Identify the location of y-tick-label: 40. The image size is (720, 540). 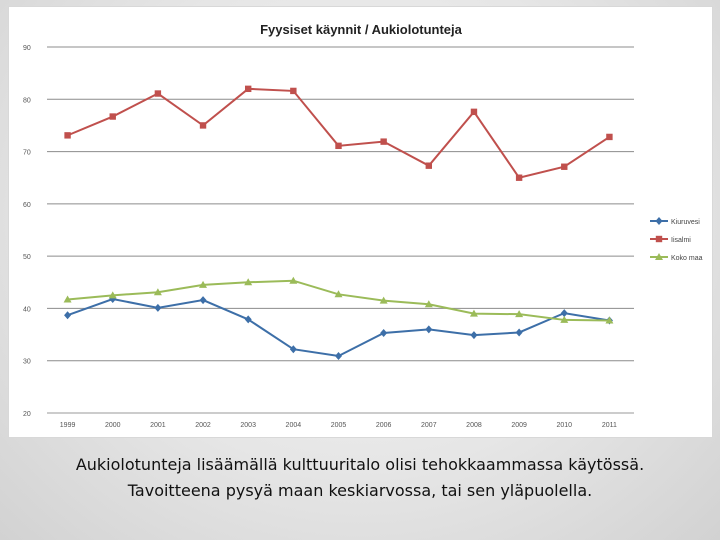
(27, 309).